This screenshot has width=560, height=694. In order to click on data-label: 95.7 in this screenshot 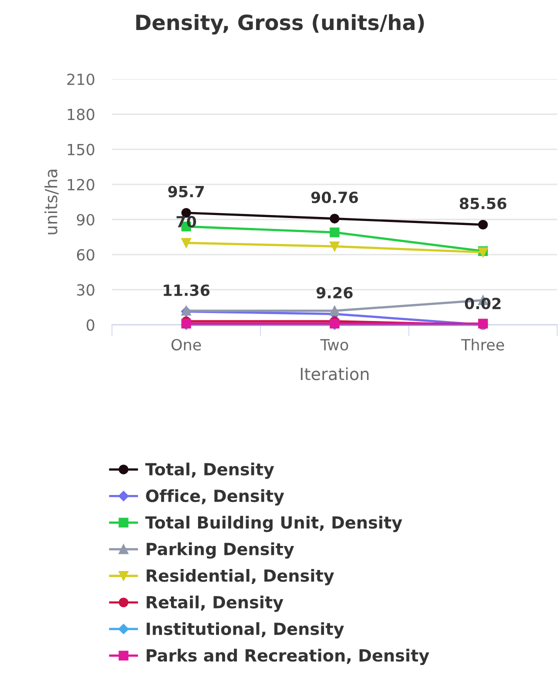, I will do `click(186, 192)`.